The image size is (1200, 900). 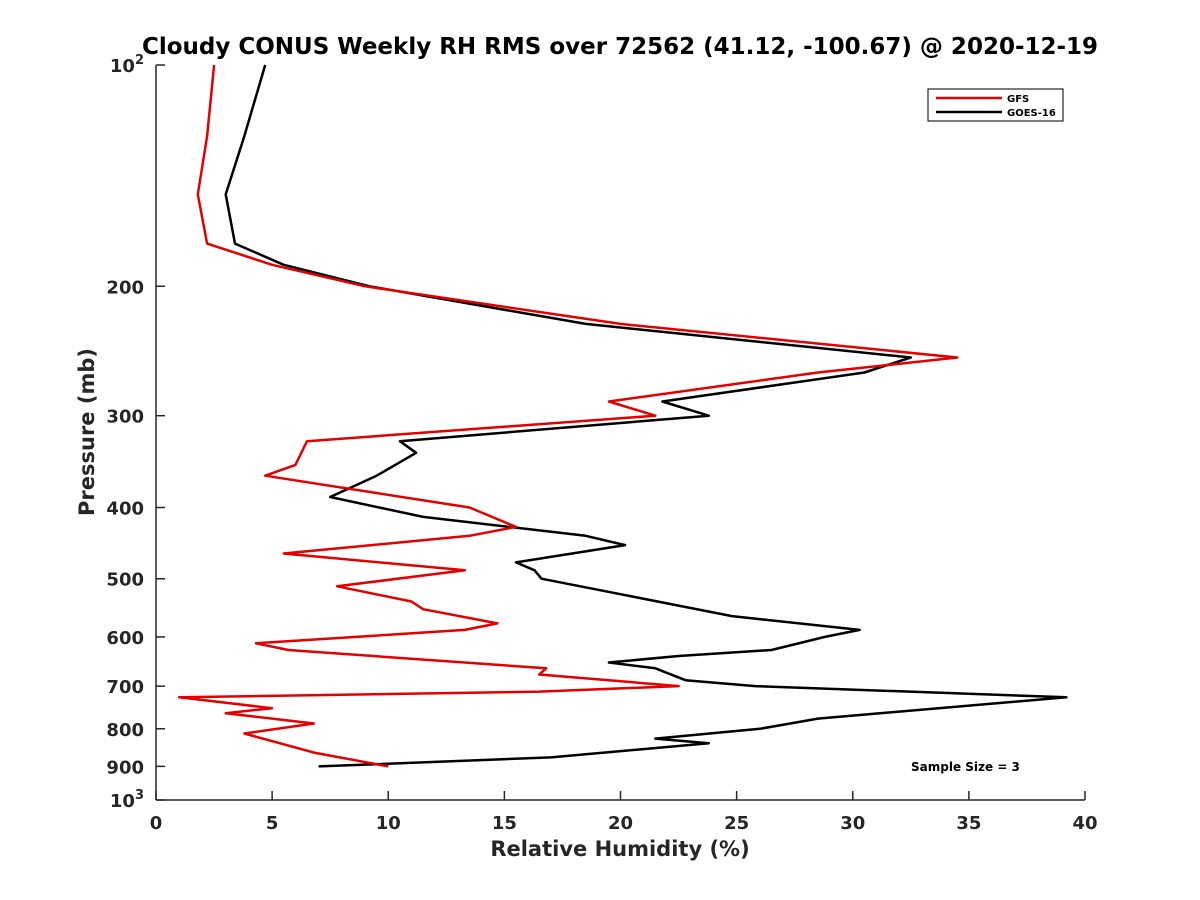 What do you see at coordinates (125, 730) in the screenshot?
I see `y-tick-label: 800` at bounding box center [125, 730].